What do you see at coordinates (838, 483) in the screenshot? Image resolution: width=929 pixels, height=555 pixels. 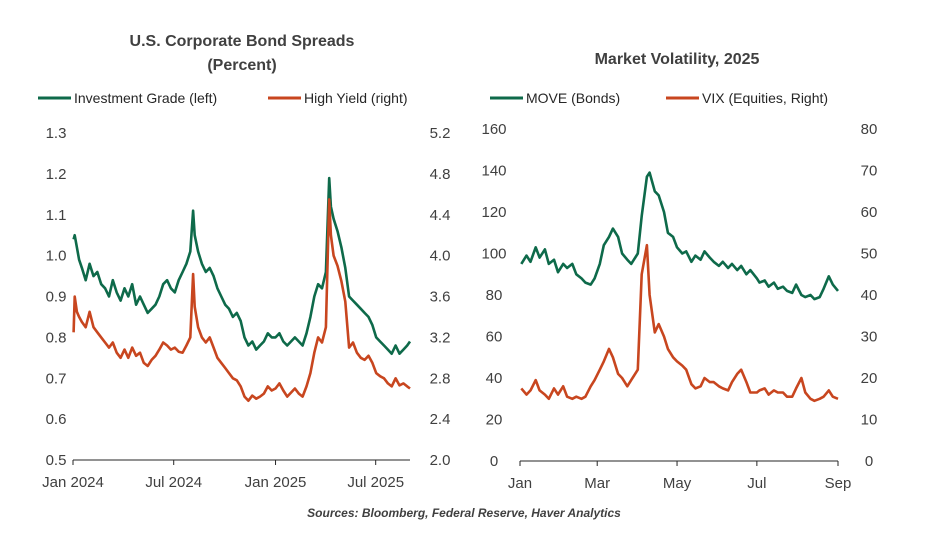 I see `x-axis-tick-label: Sep` at bounding box center [838, 483].